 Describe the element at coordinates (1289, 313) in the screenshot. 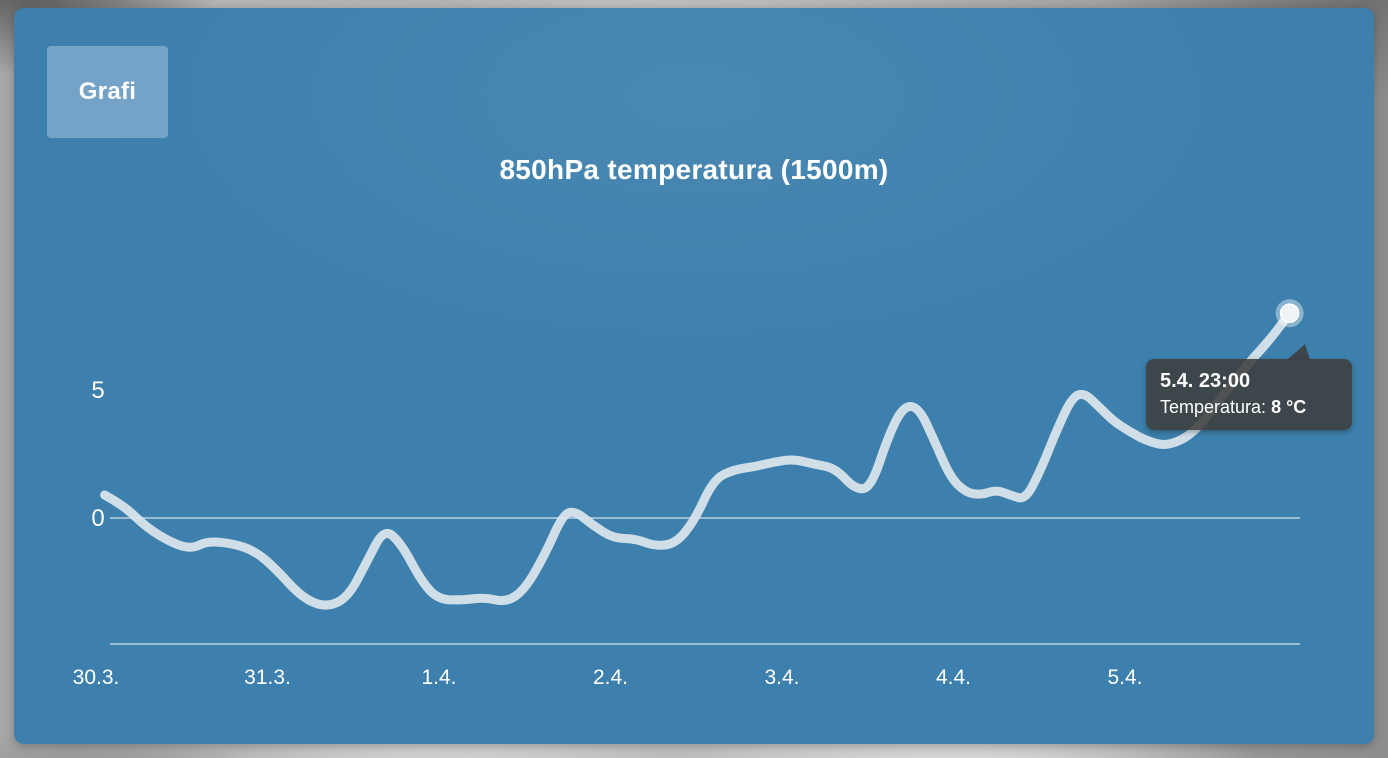

I see `data-point-marker` at that location.